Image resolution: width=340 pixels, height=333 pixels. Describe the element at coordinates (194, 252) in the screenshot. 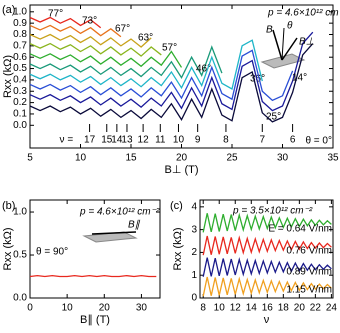

I see `y-tick-label: 2` at that location.